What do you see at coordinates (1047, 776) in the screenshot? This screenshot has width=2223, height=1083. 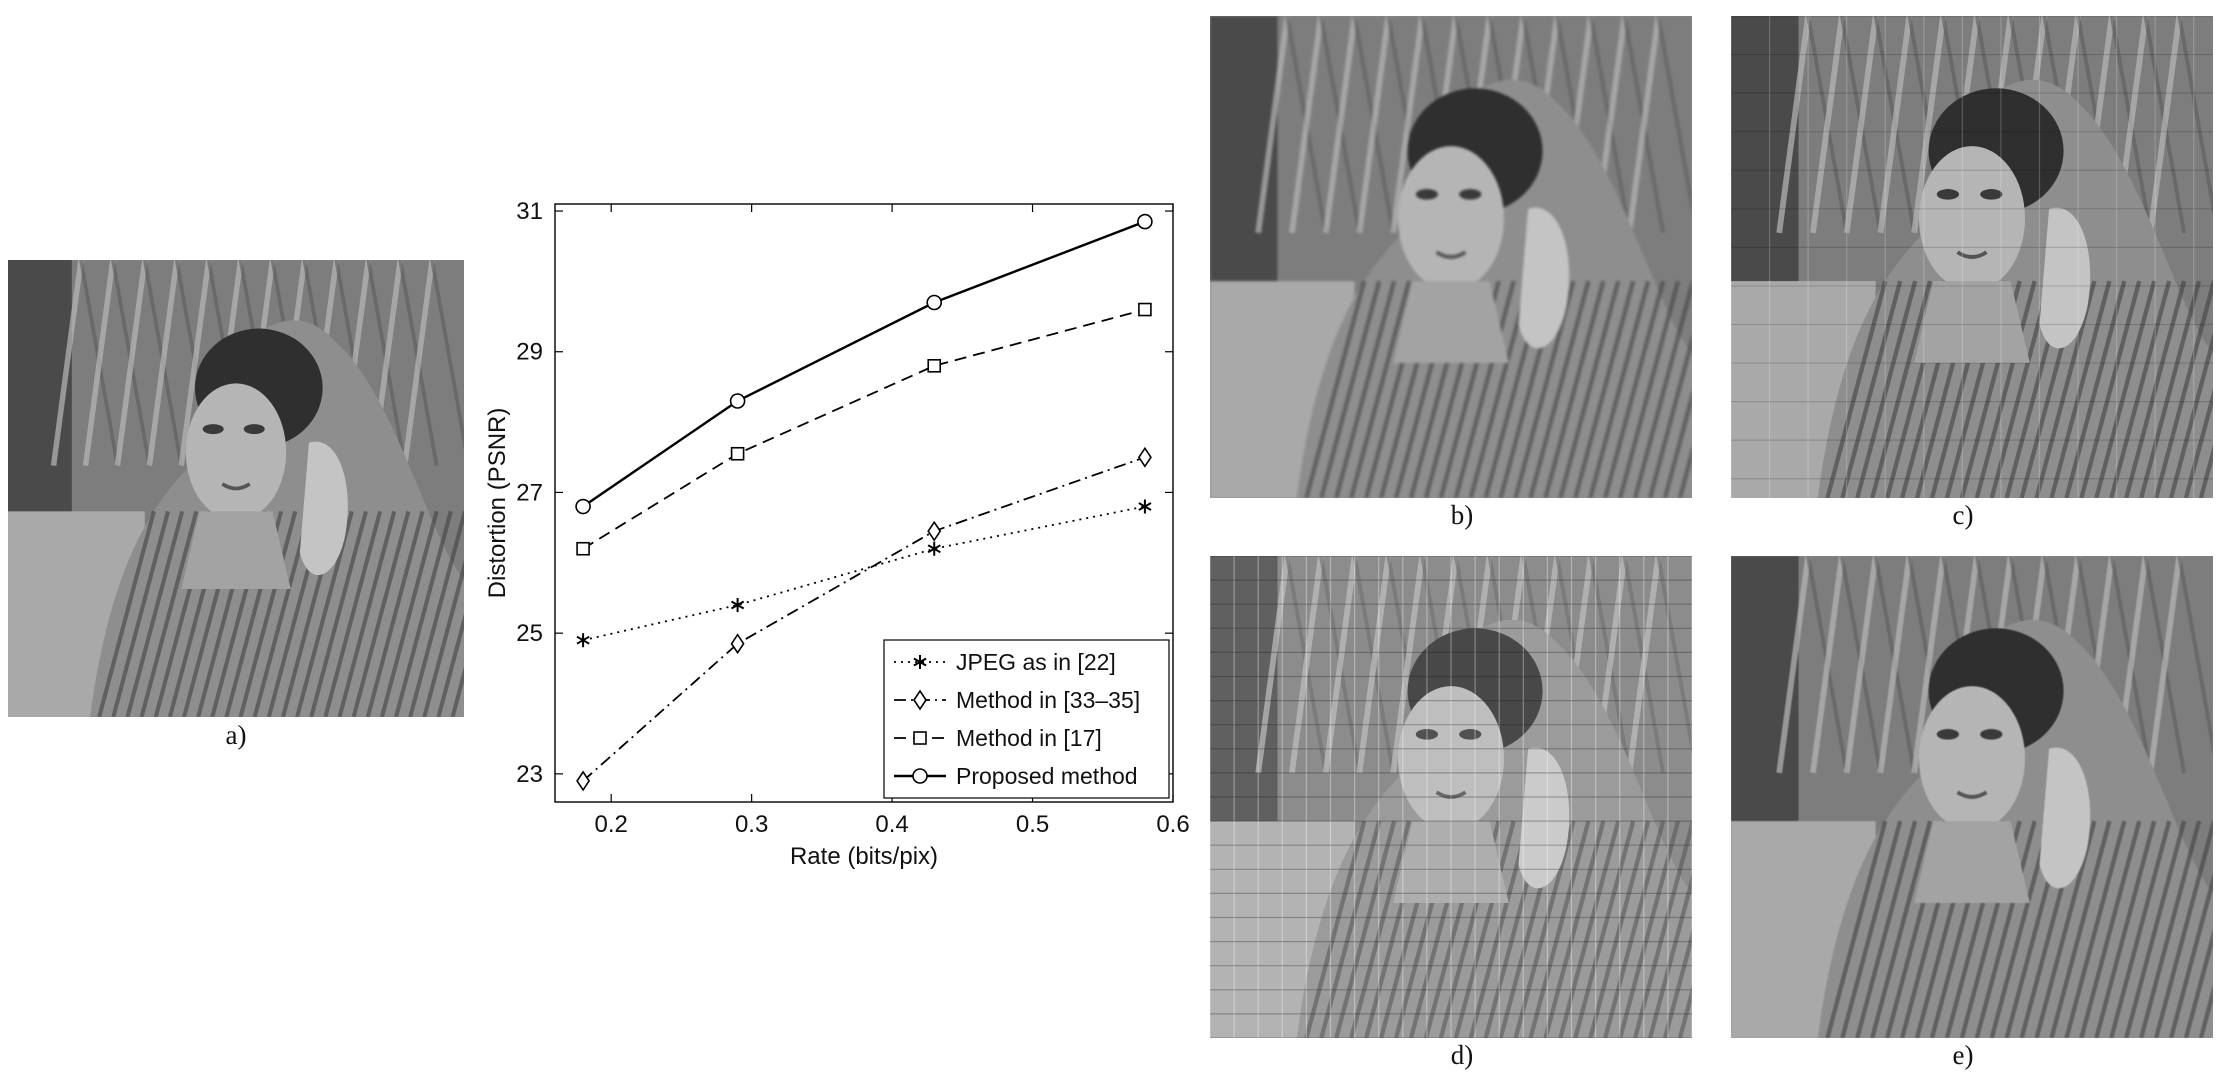 I see `legend-label: Proposed method` at bounding box center [1047, 776].